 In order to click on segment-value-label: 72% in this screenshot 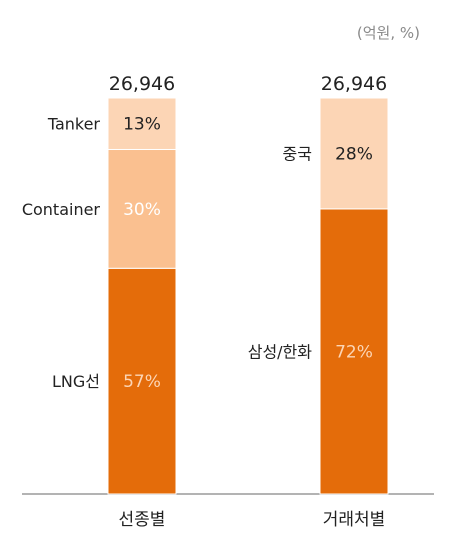, I will do `click(354, 352)`.